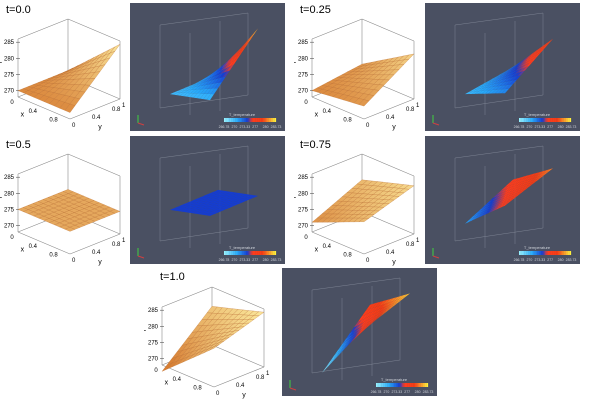 The image size is (590, 400). I want to click on y-tick-label: 0.4, so click(96, 118).